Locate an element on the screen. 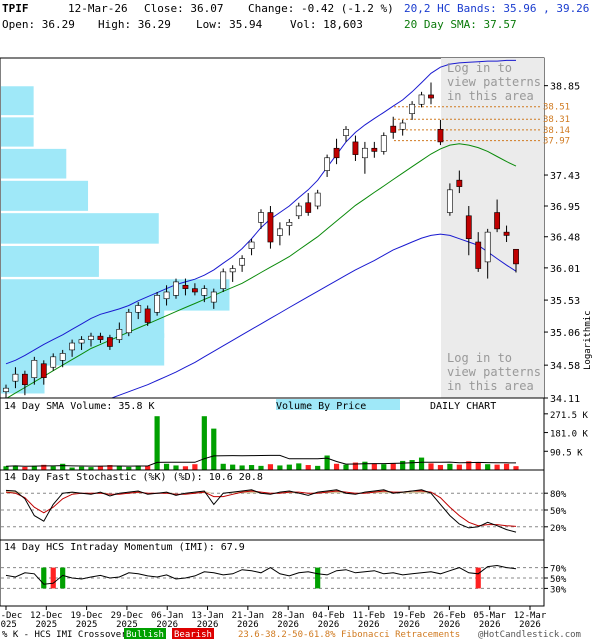  fib-label: 38.14 is located at coordinates (556, 131).